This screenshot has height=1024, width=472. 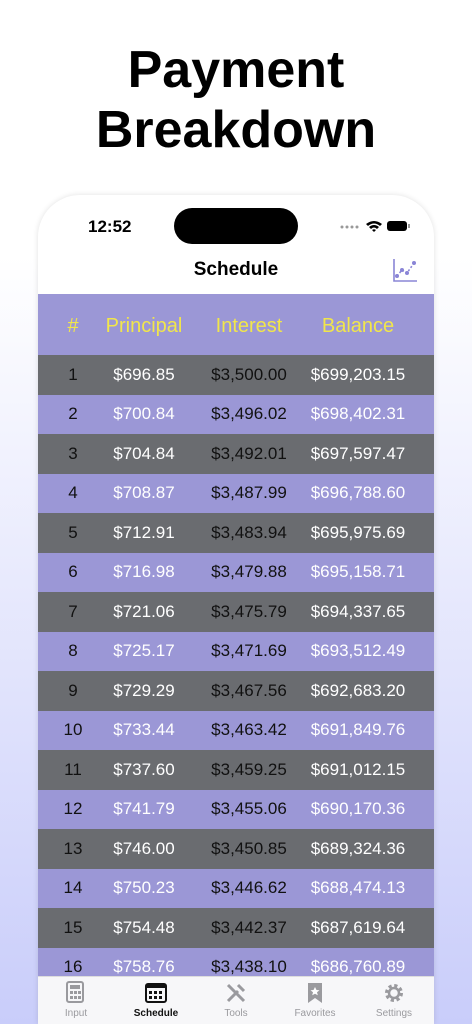 I want to click on table-row: 8 $725.17 $3,471.69 $693,512.49, so click(x=236, y=651).